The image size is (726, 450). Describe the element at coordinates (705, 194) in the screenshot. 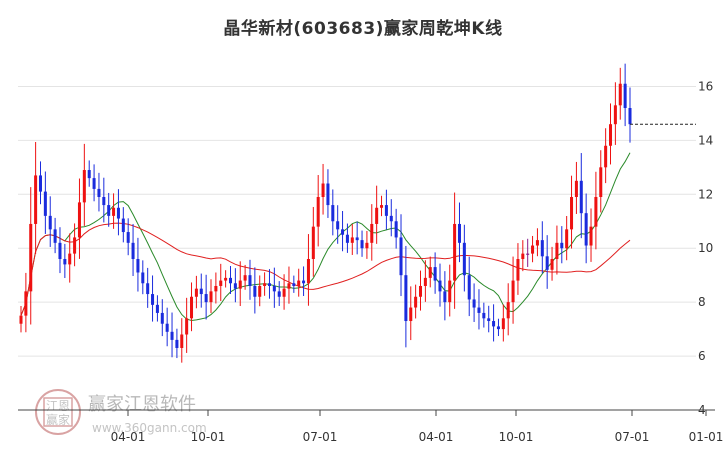

I see `y-tick-label: 12` at that location.